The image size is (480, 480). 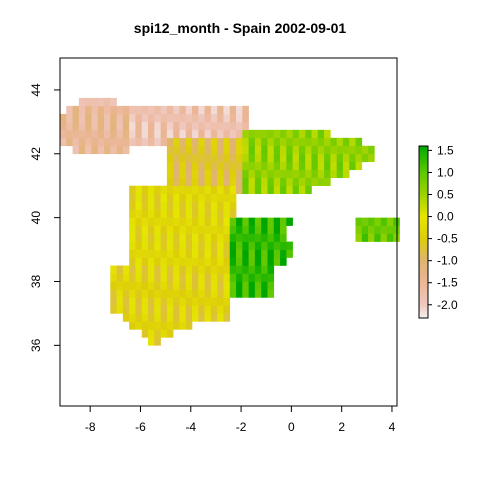 I want to click on y-tick-label: 38, so click(x=36, y=281).